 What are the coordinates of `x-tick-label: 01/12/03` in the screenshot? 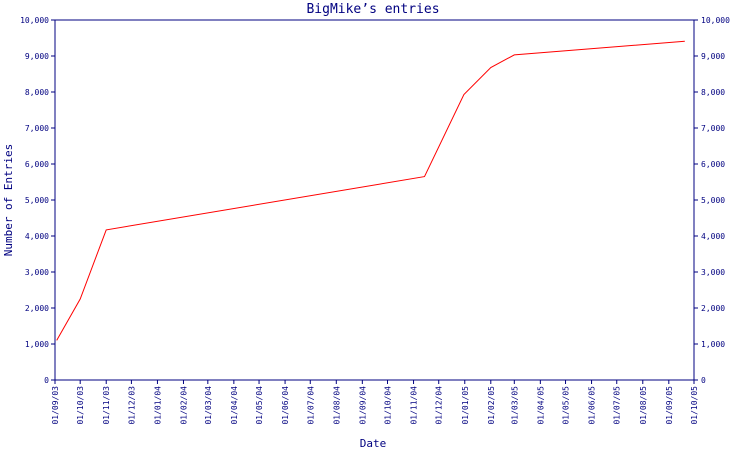 It's located at (131, 405).